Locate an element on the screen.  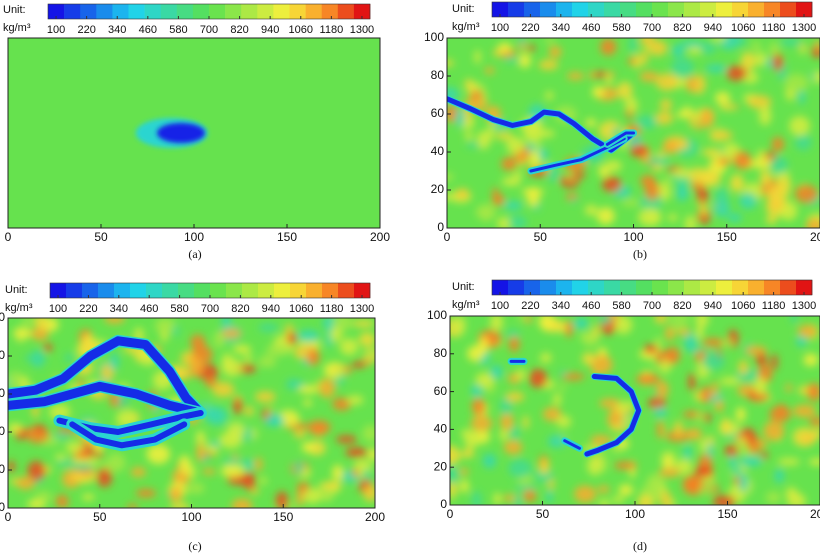
colorbar-label: 100 is located at coordinates (58, 309).